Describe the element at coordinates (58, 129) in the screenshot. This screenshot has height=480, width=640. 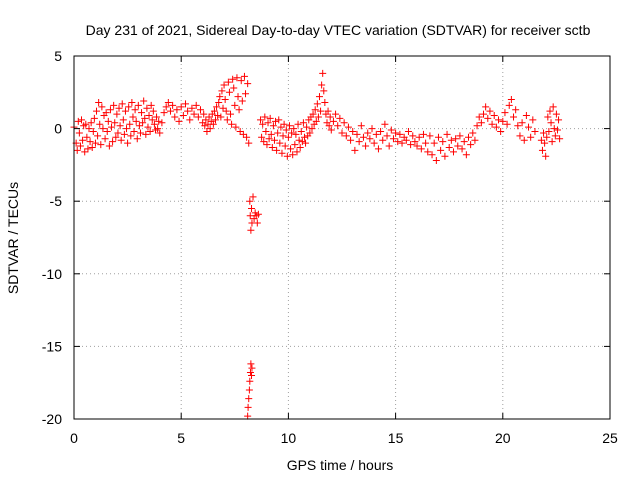
I see `y-tick-label: 0` at that location.